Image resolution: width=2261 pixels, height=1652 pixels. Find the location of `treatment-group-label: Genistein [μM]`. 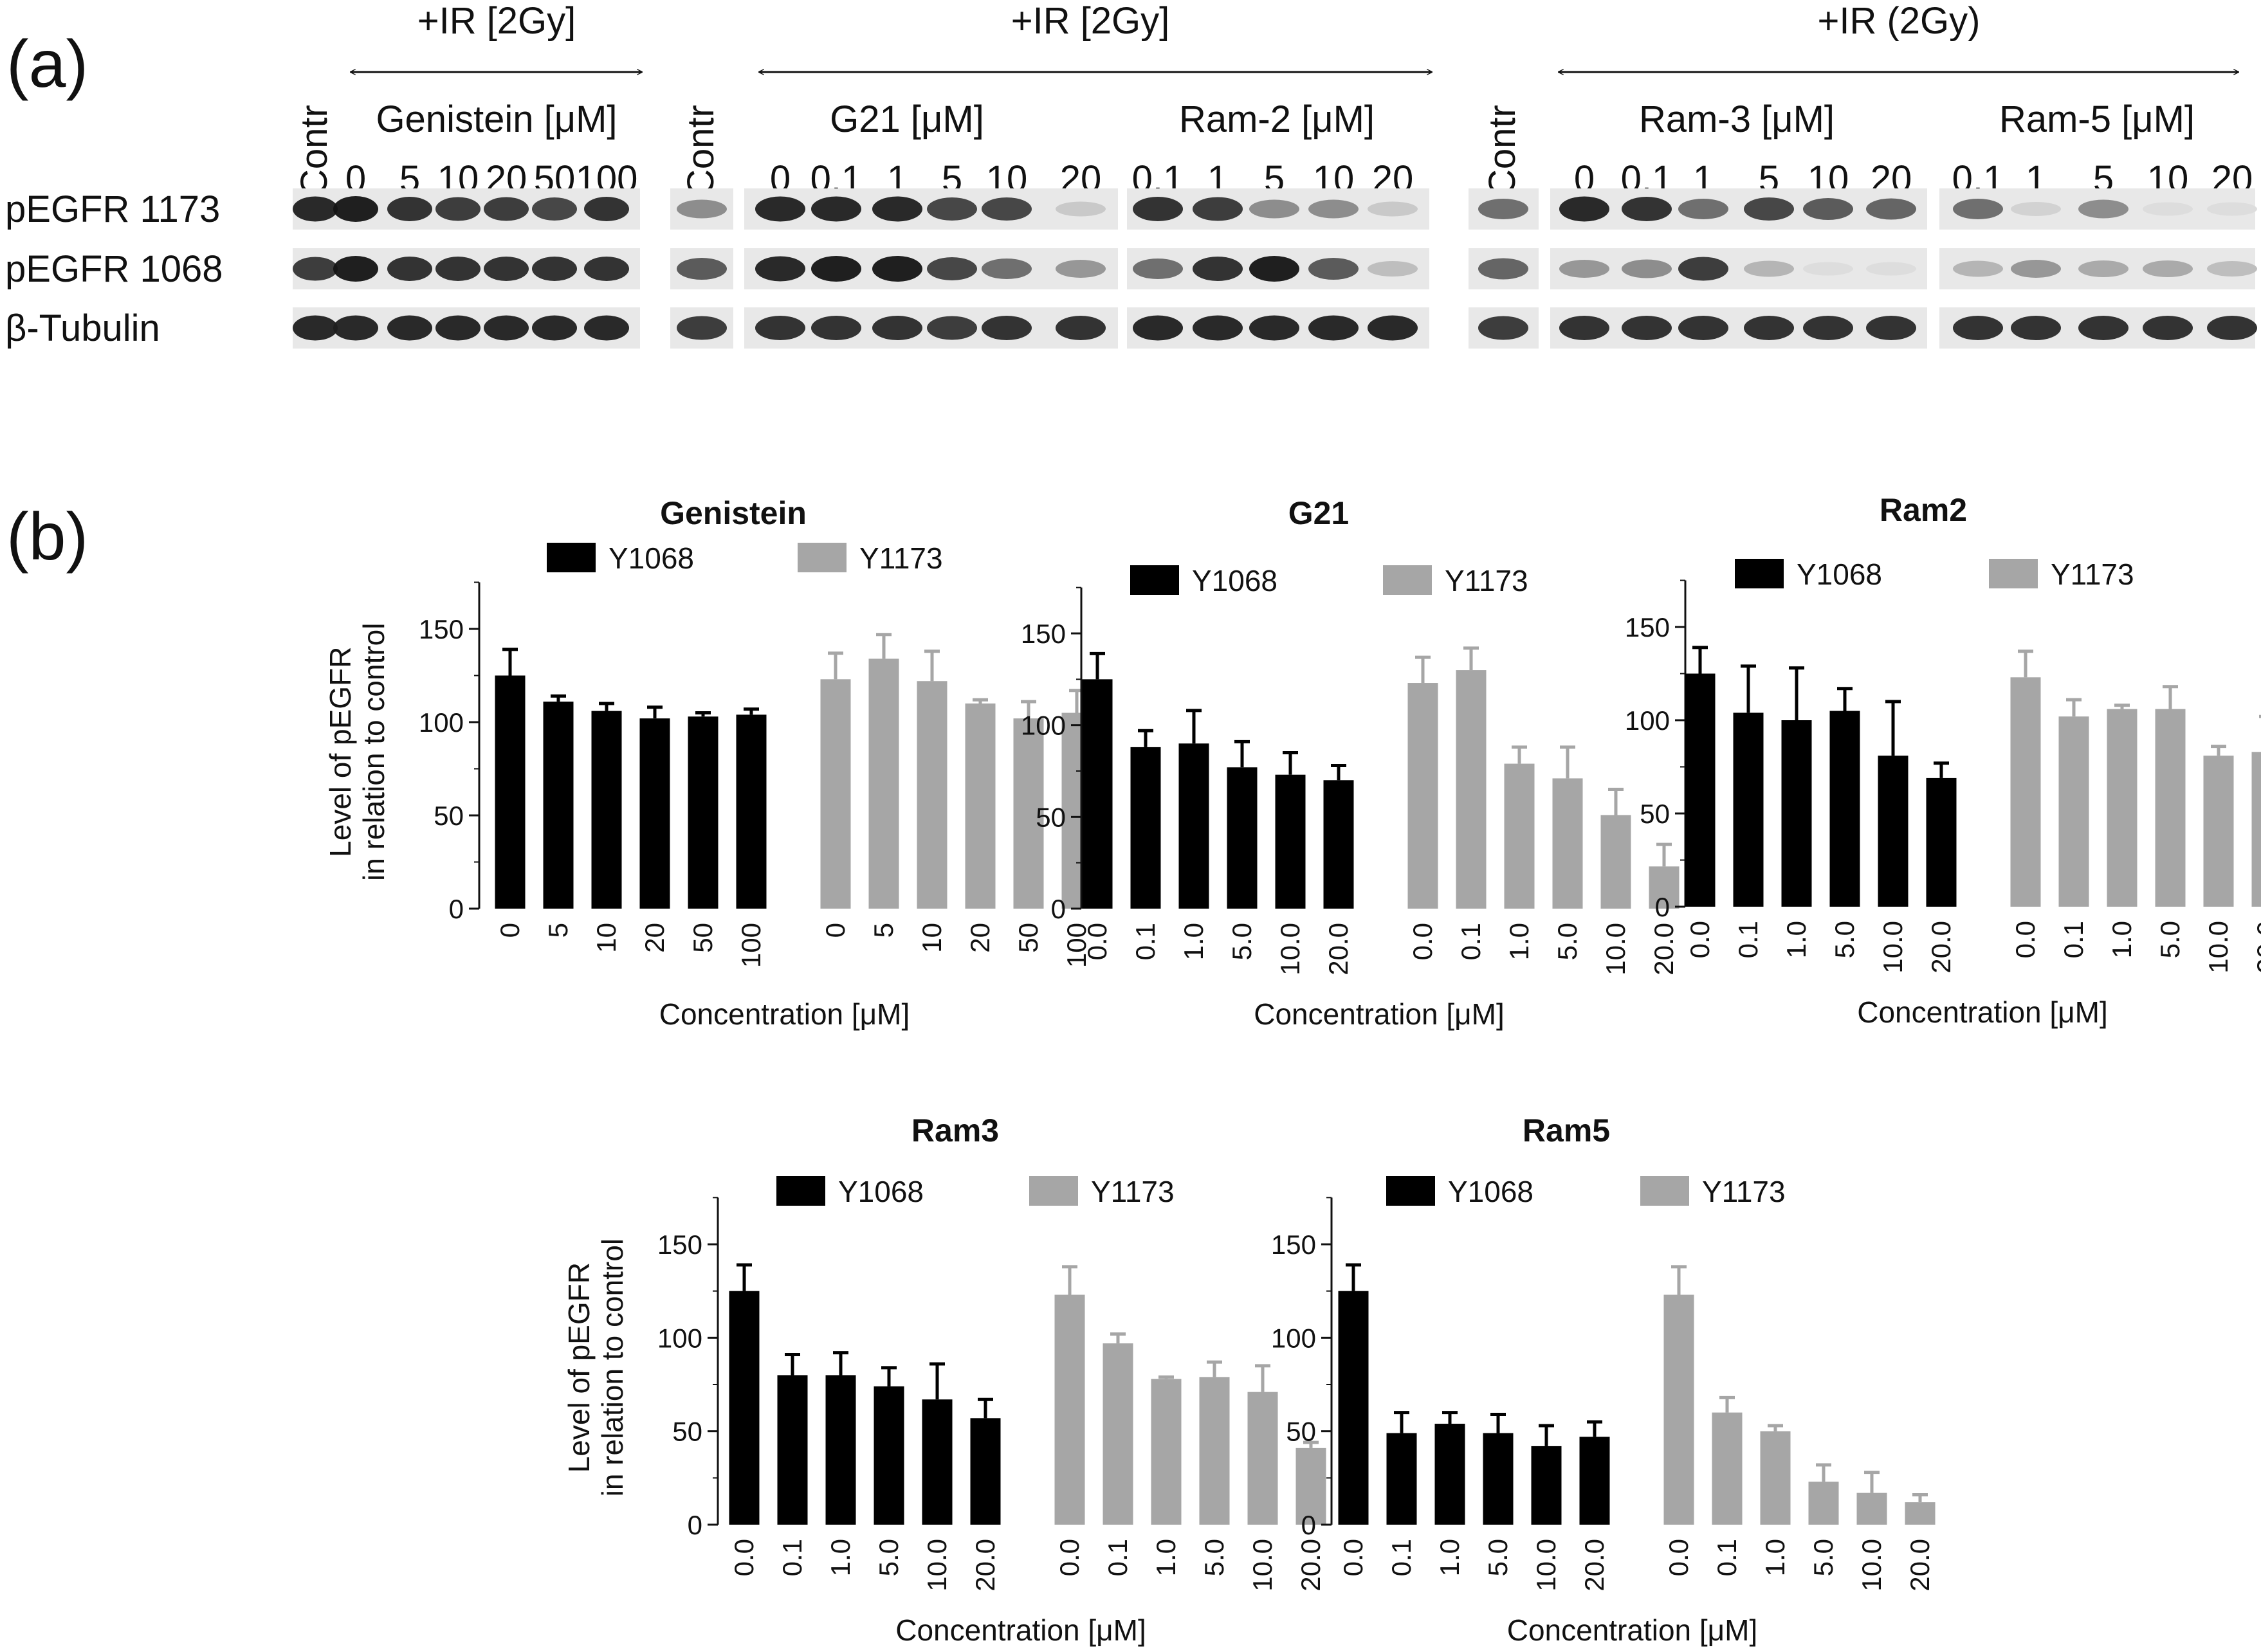

treatment-group-label: Genistein [μM] is located at coordinates (497, 119).